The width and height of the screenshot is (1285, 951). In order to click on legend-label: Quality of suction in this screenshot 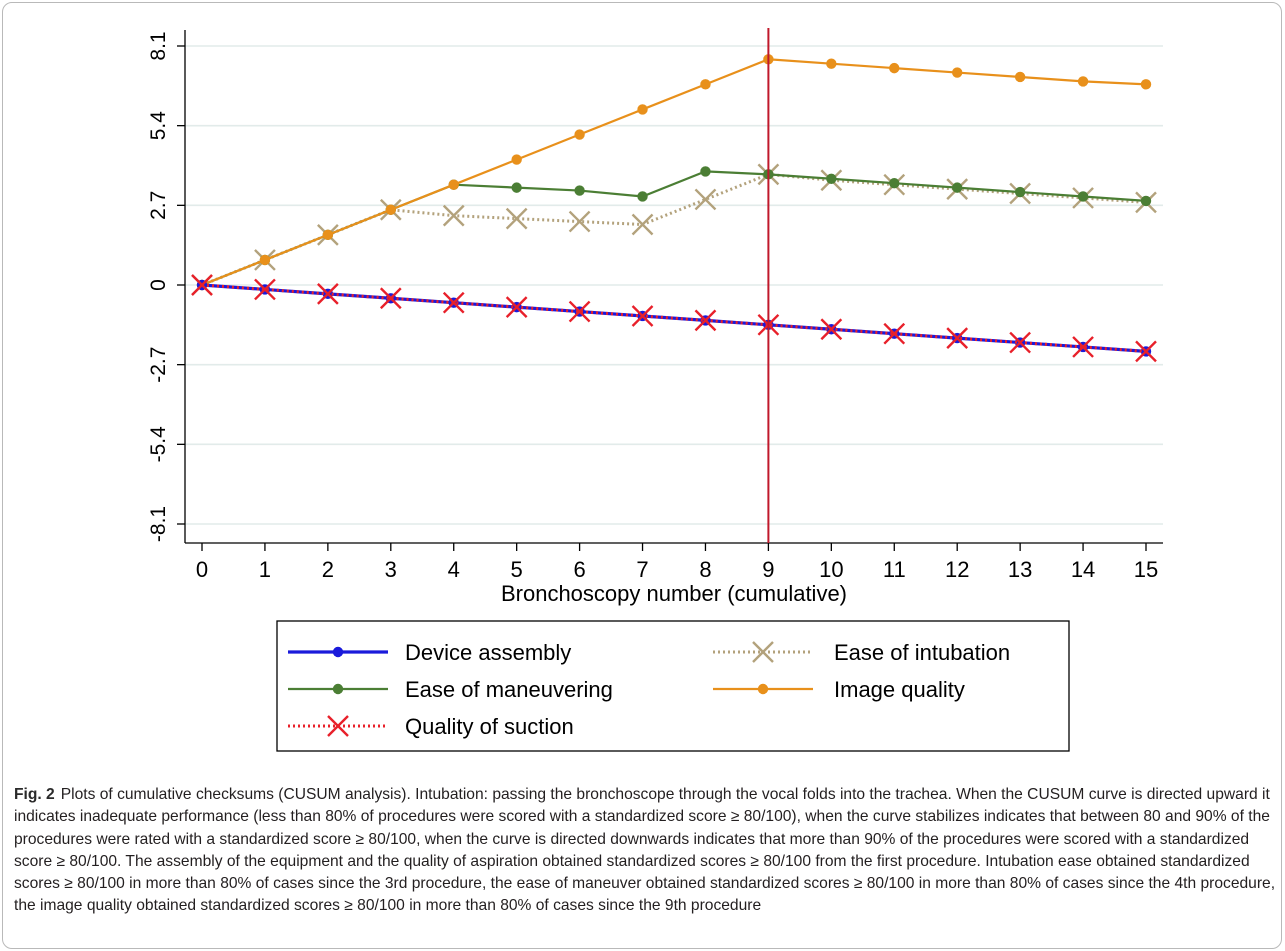, I will do `click(489, 726)`.